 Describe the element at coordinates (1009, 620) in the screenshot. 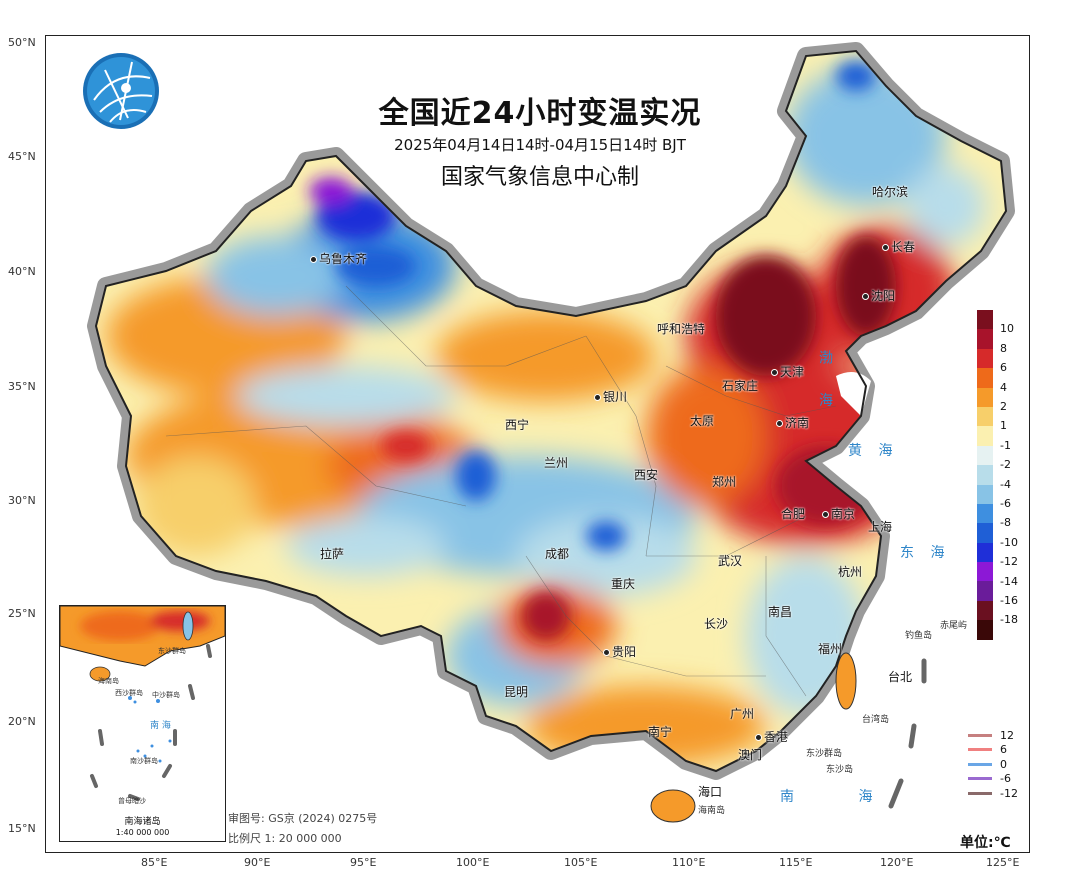

I see `colorbar-label: -18` at that location.